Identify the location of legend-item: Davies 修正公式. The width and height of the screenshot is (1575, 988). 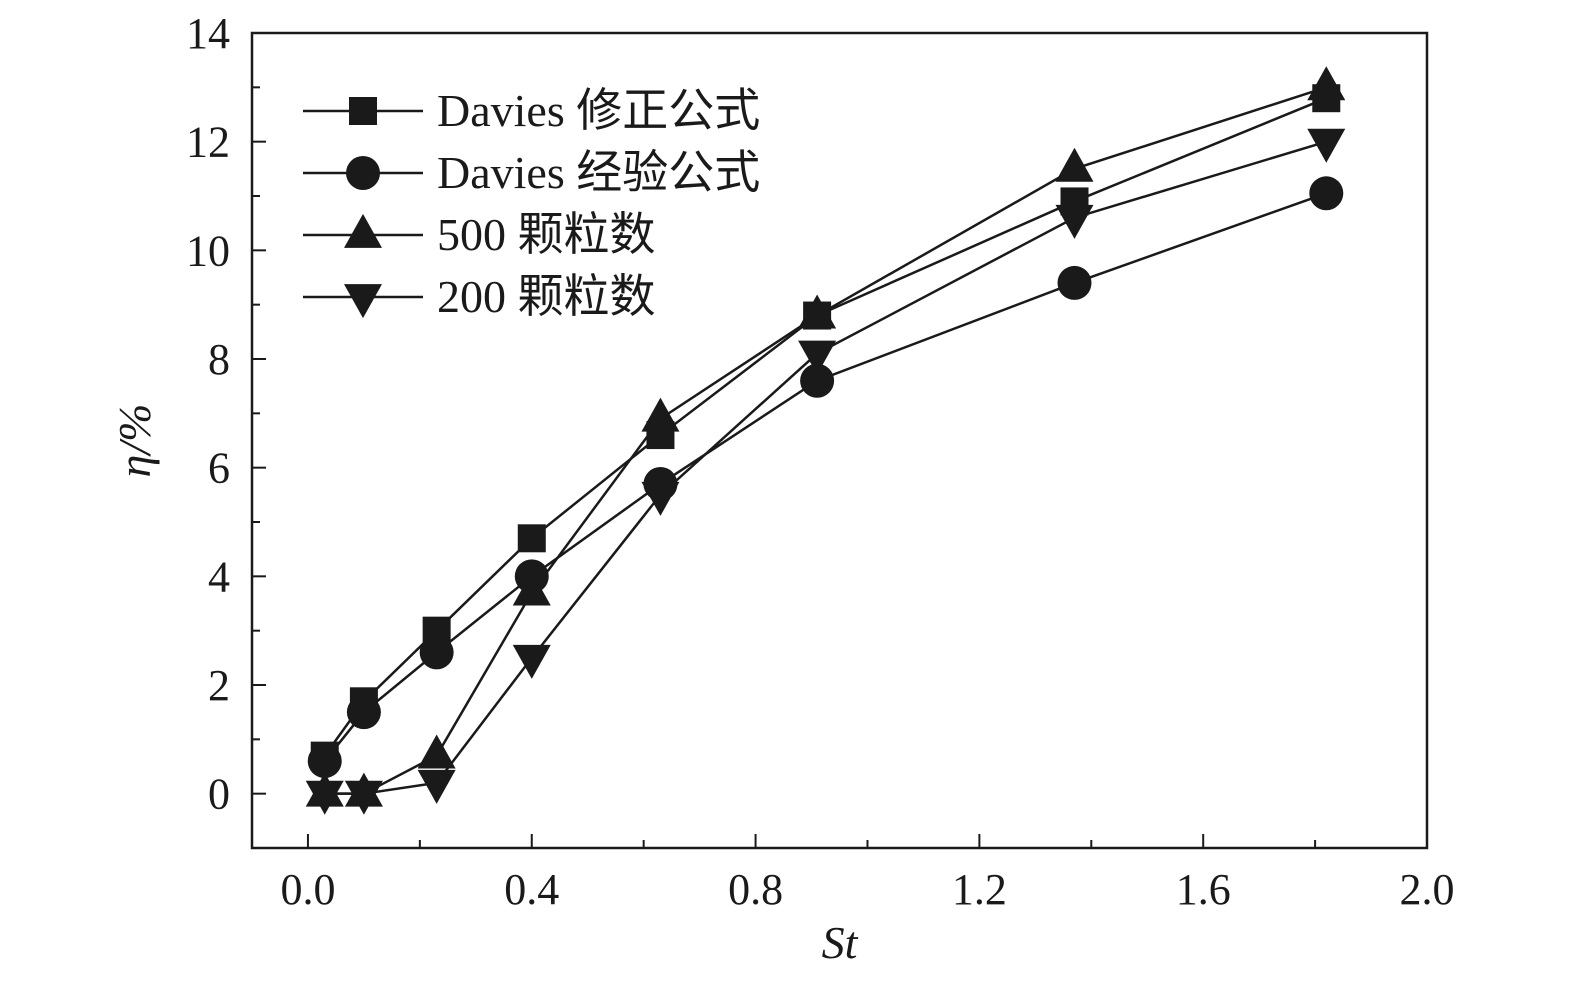
(531, 110).